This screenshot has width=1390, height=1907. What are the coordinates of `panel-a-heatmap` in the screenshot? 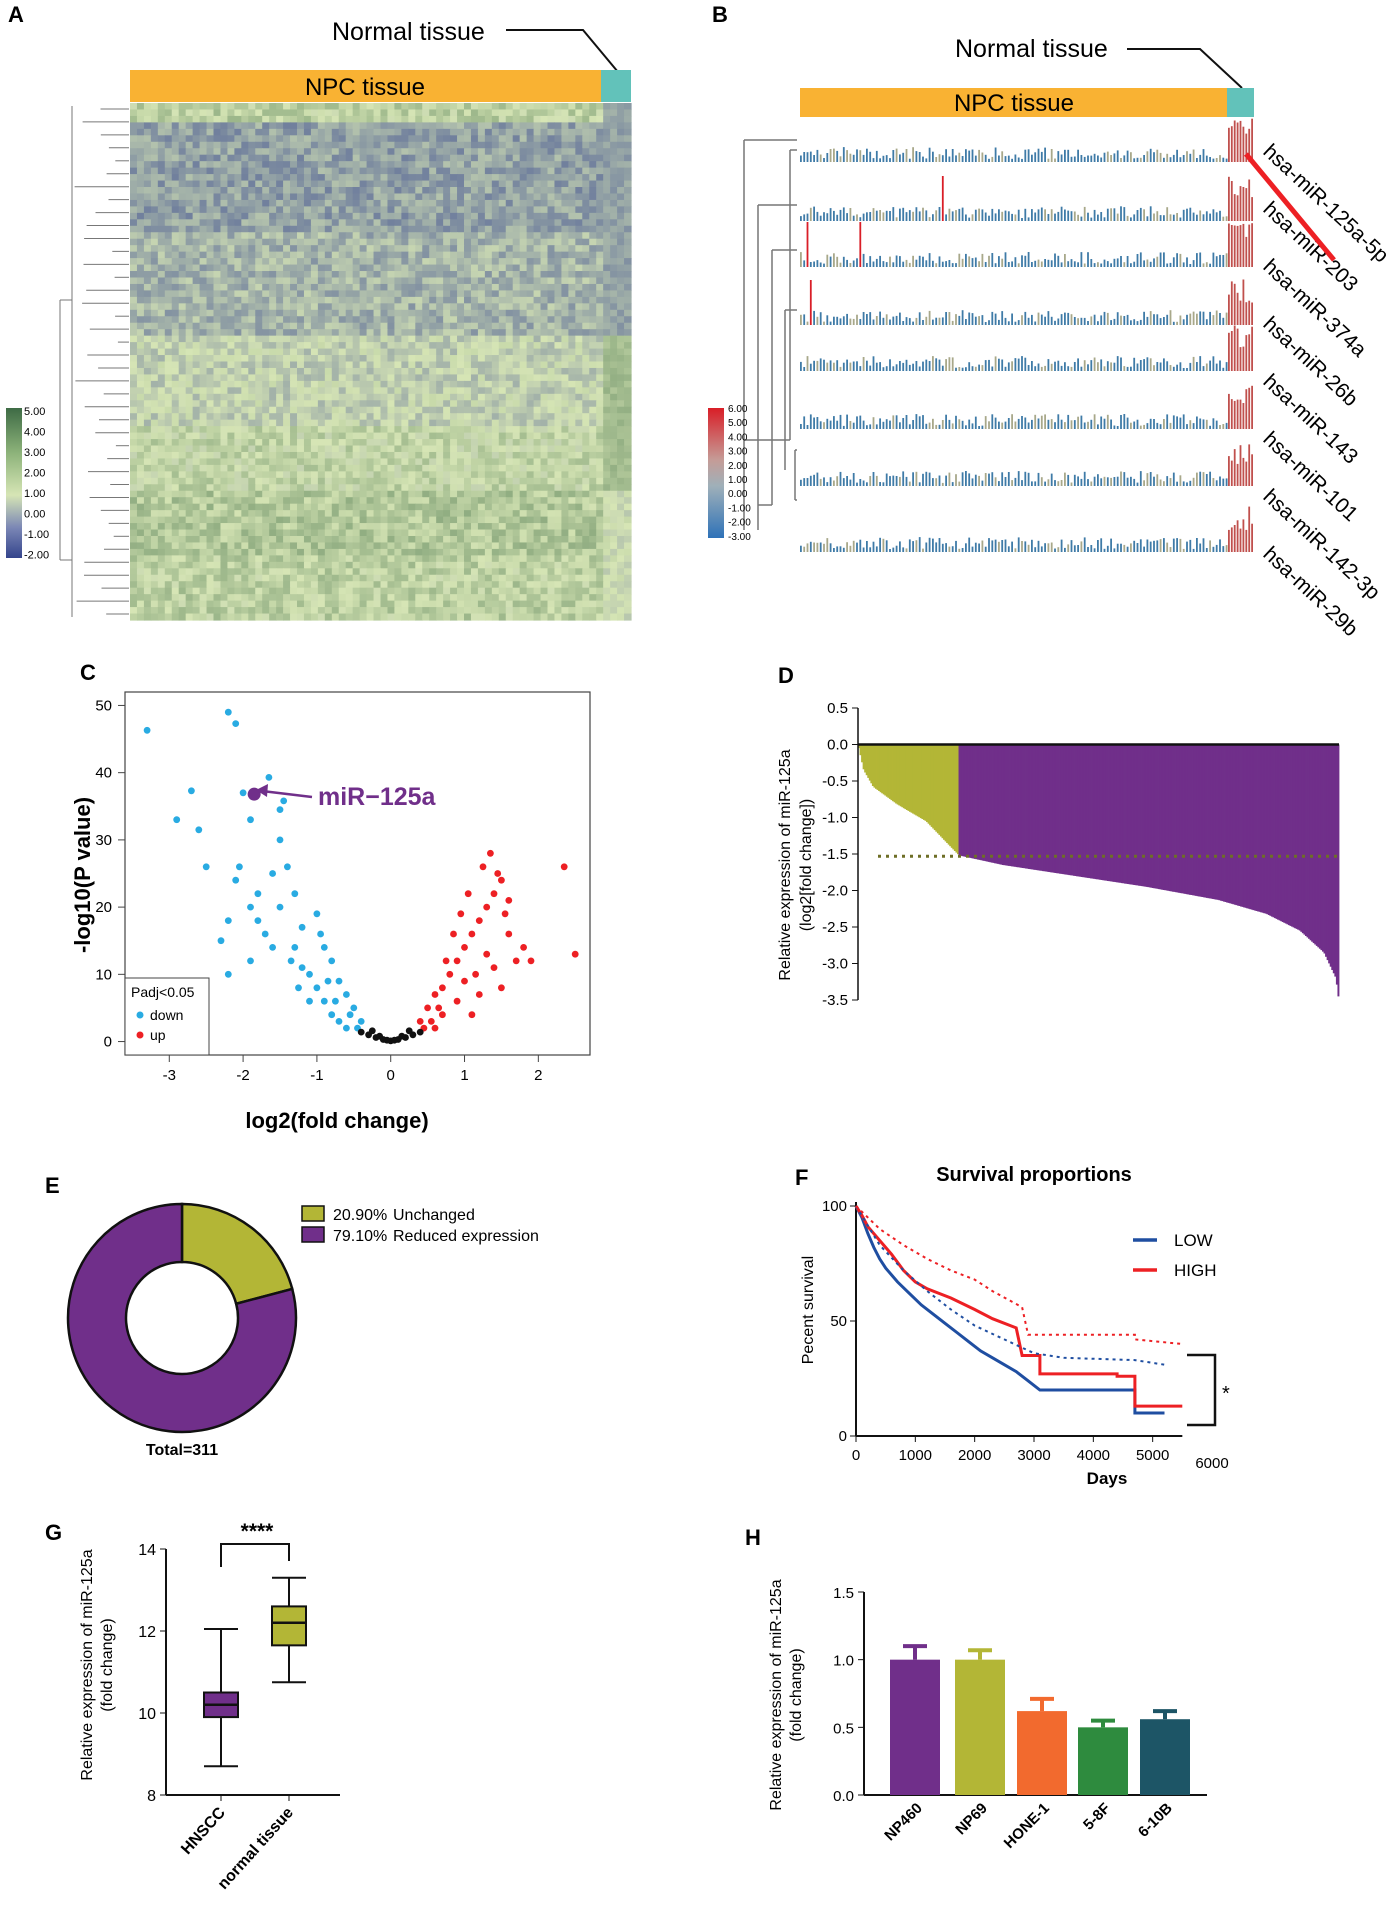 It's located at (381, 362).